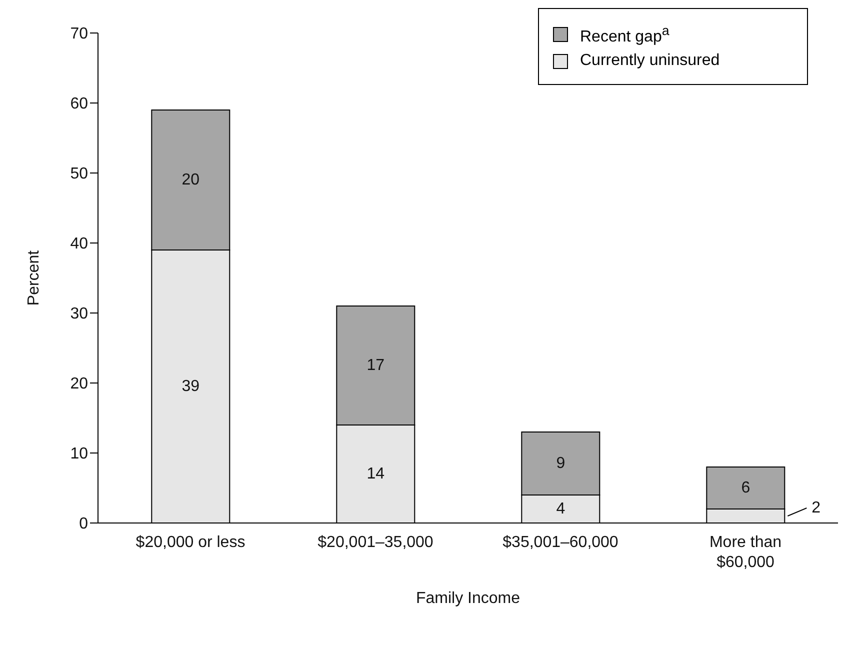  Describe the element at coordinates (79, 454) in the screenshot. I see `y-tick-label: 10` at that location.